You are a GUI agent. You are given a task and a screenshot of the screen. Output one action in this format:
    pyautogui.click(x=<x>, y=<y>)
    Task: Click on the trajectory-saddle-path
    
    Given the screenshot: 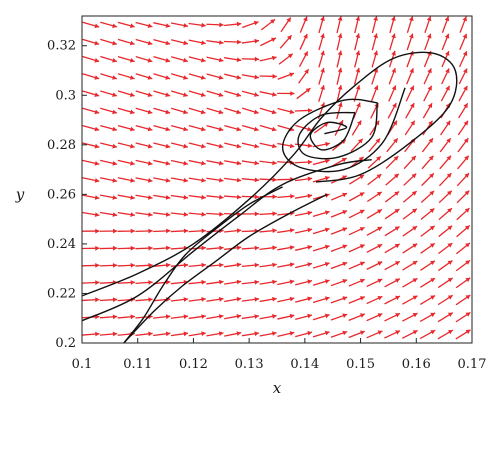 What is the action you would take?
    pyautogui.click(x=203, y=264)
    